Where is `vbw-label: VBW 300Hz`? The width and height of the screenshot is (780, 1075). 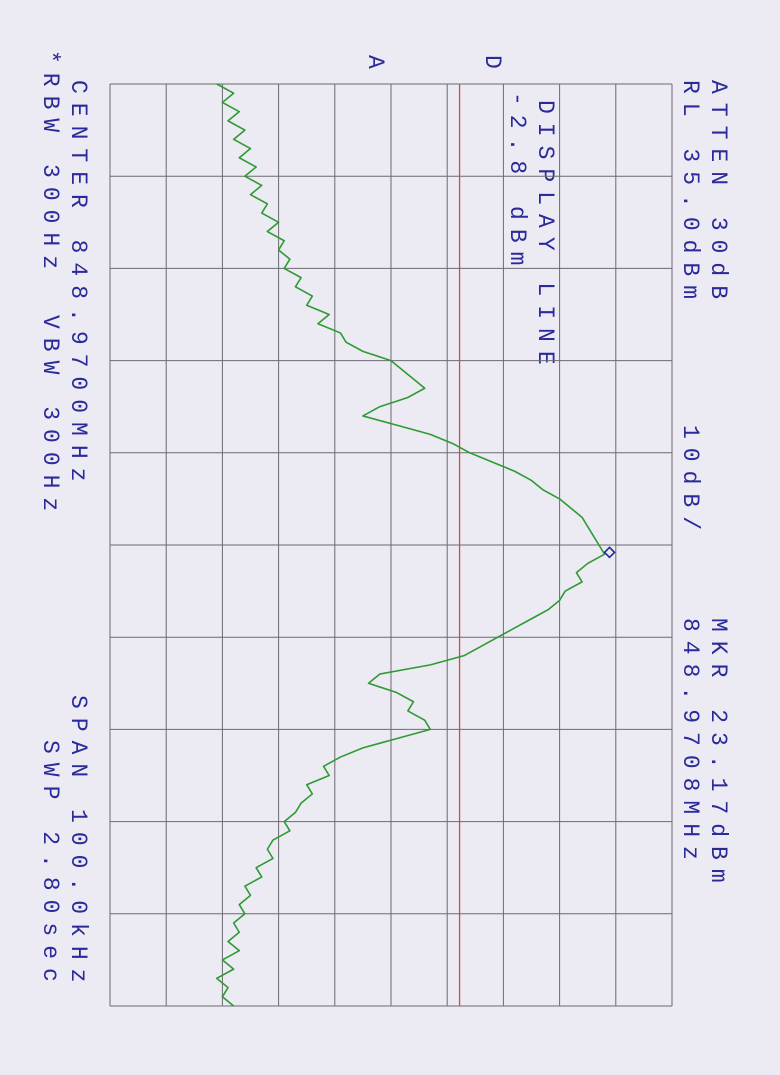 vbw-label: VBW 300Hz is located at coordinates (50, 417).